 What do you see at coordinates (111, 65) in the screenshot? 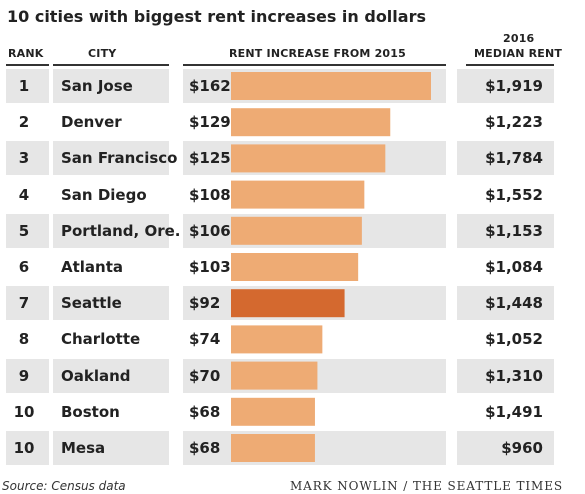
I see `header-underline-city` at bounding box center [111, 65].